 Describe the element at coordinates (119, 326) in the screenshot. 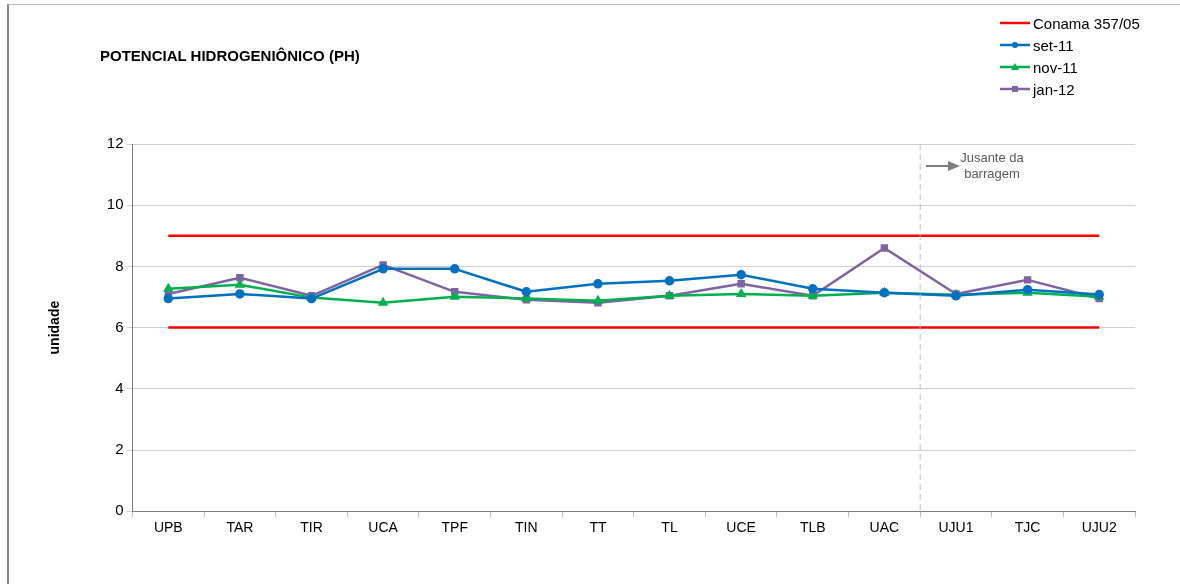

I see `y-tick-label: 6` at that location.